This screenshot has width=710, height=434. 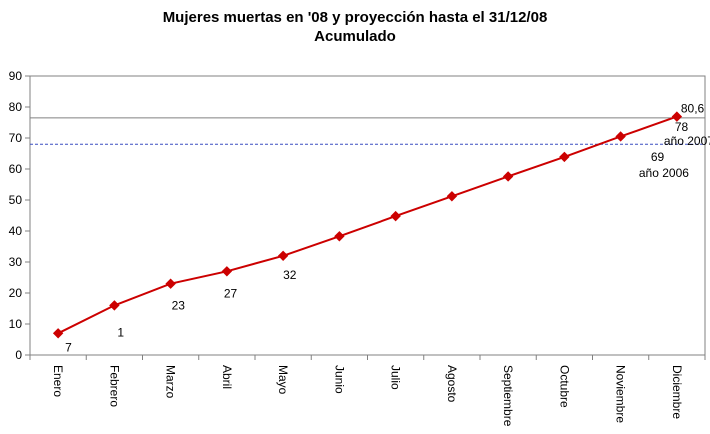 What do you see at coordinates (179, 306) in the screenshot?
I see `data-label: 23` at bounding box center [179, 306].